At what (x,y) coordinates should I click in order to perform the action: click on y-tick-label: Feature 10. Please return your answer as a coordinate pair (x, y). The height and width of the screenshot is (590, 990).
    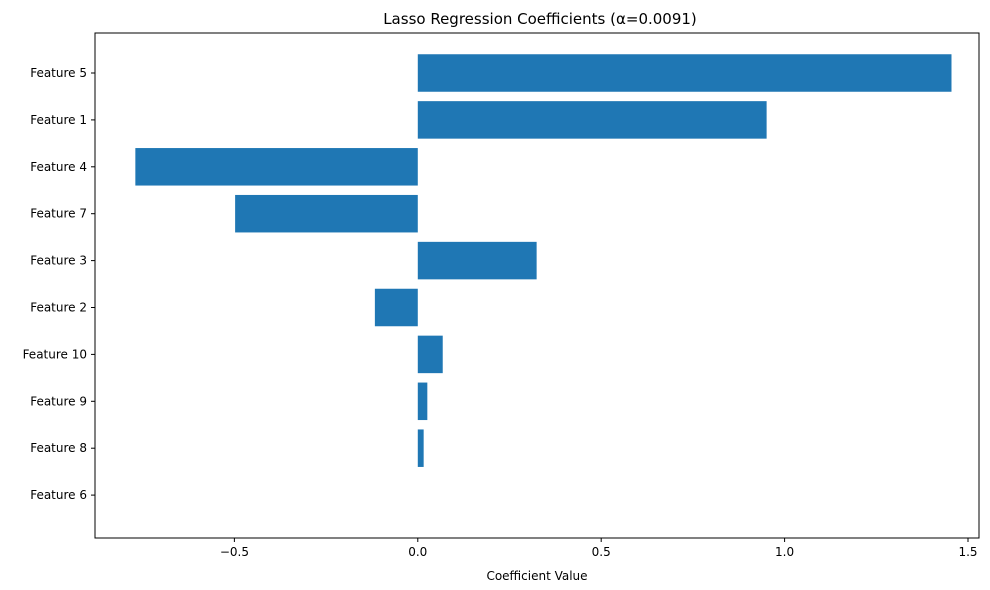
    Looking at the image, I should click on (55, 354).